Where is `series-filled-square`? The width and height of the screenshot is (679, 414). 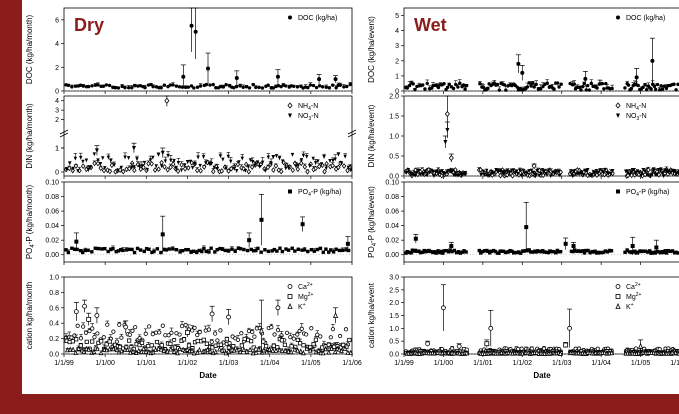
series-filled-square is located at coordinates (541, 228).